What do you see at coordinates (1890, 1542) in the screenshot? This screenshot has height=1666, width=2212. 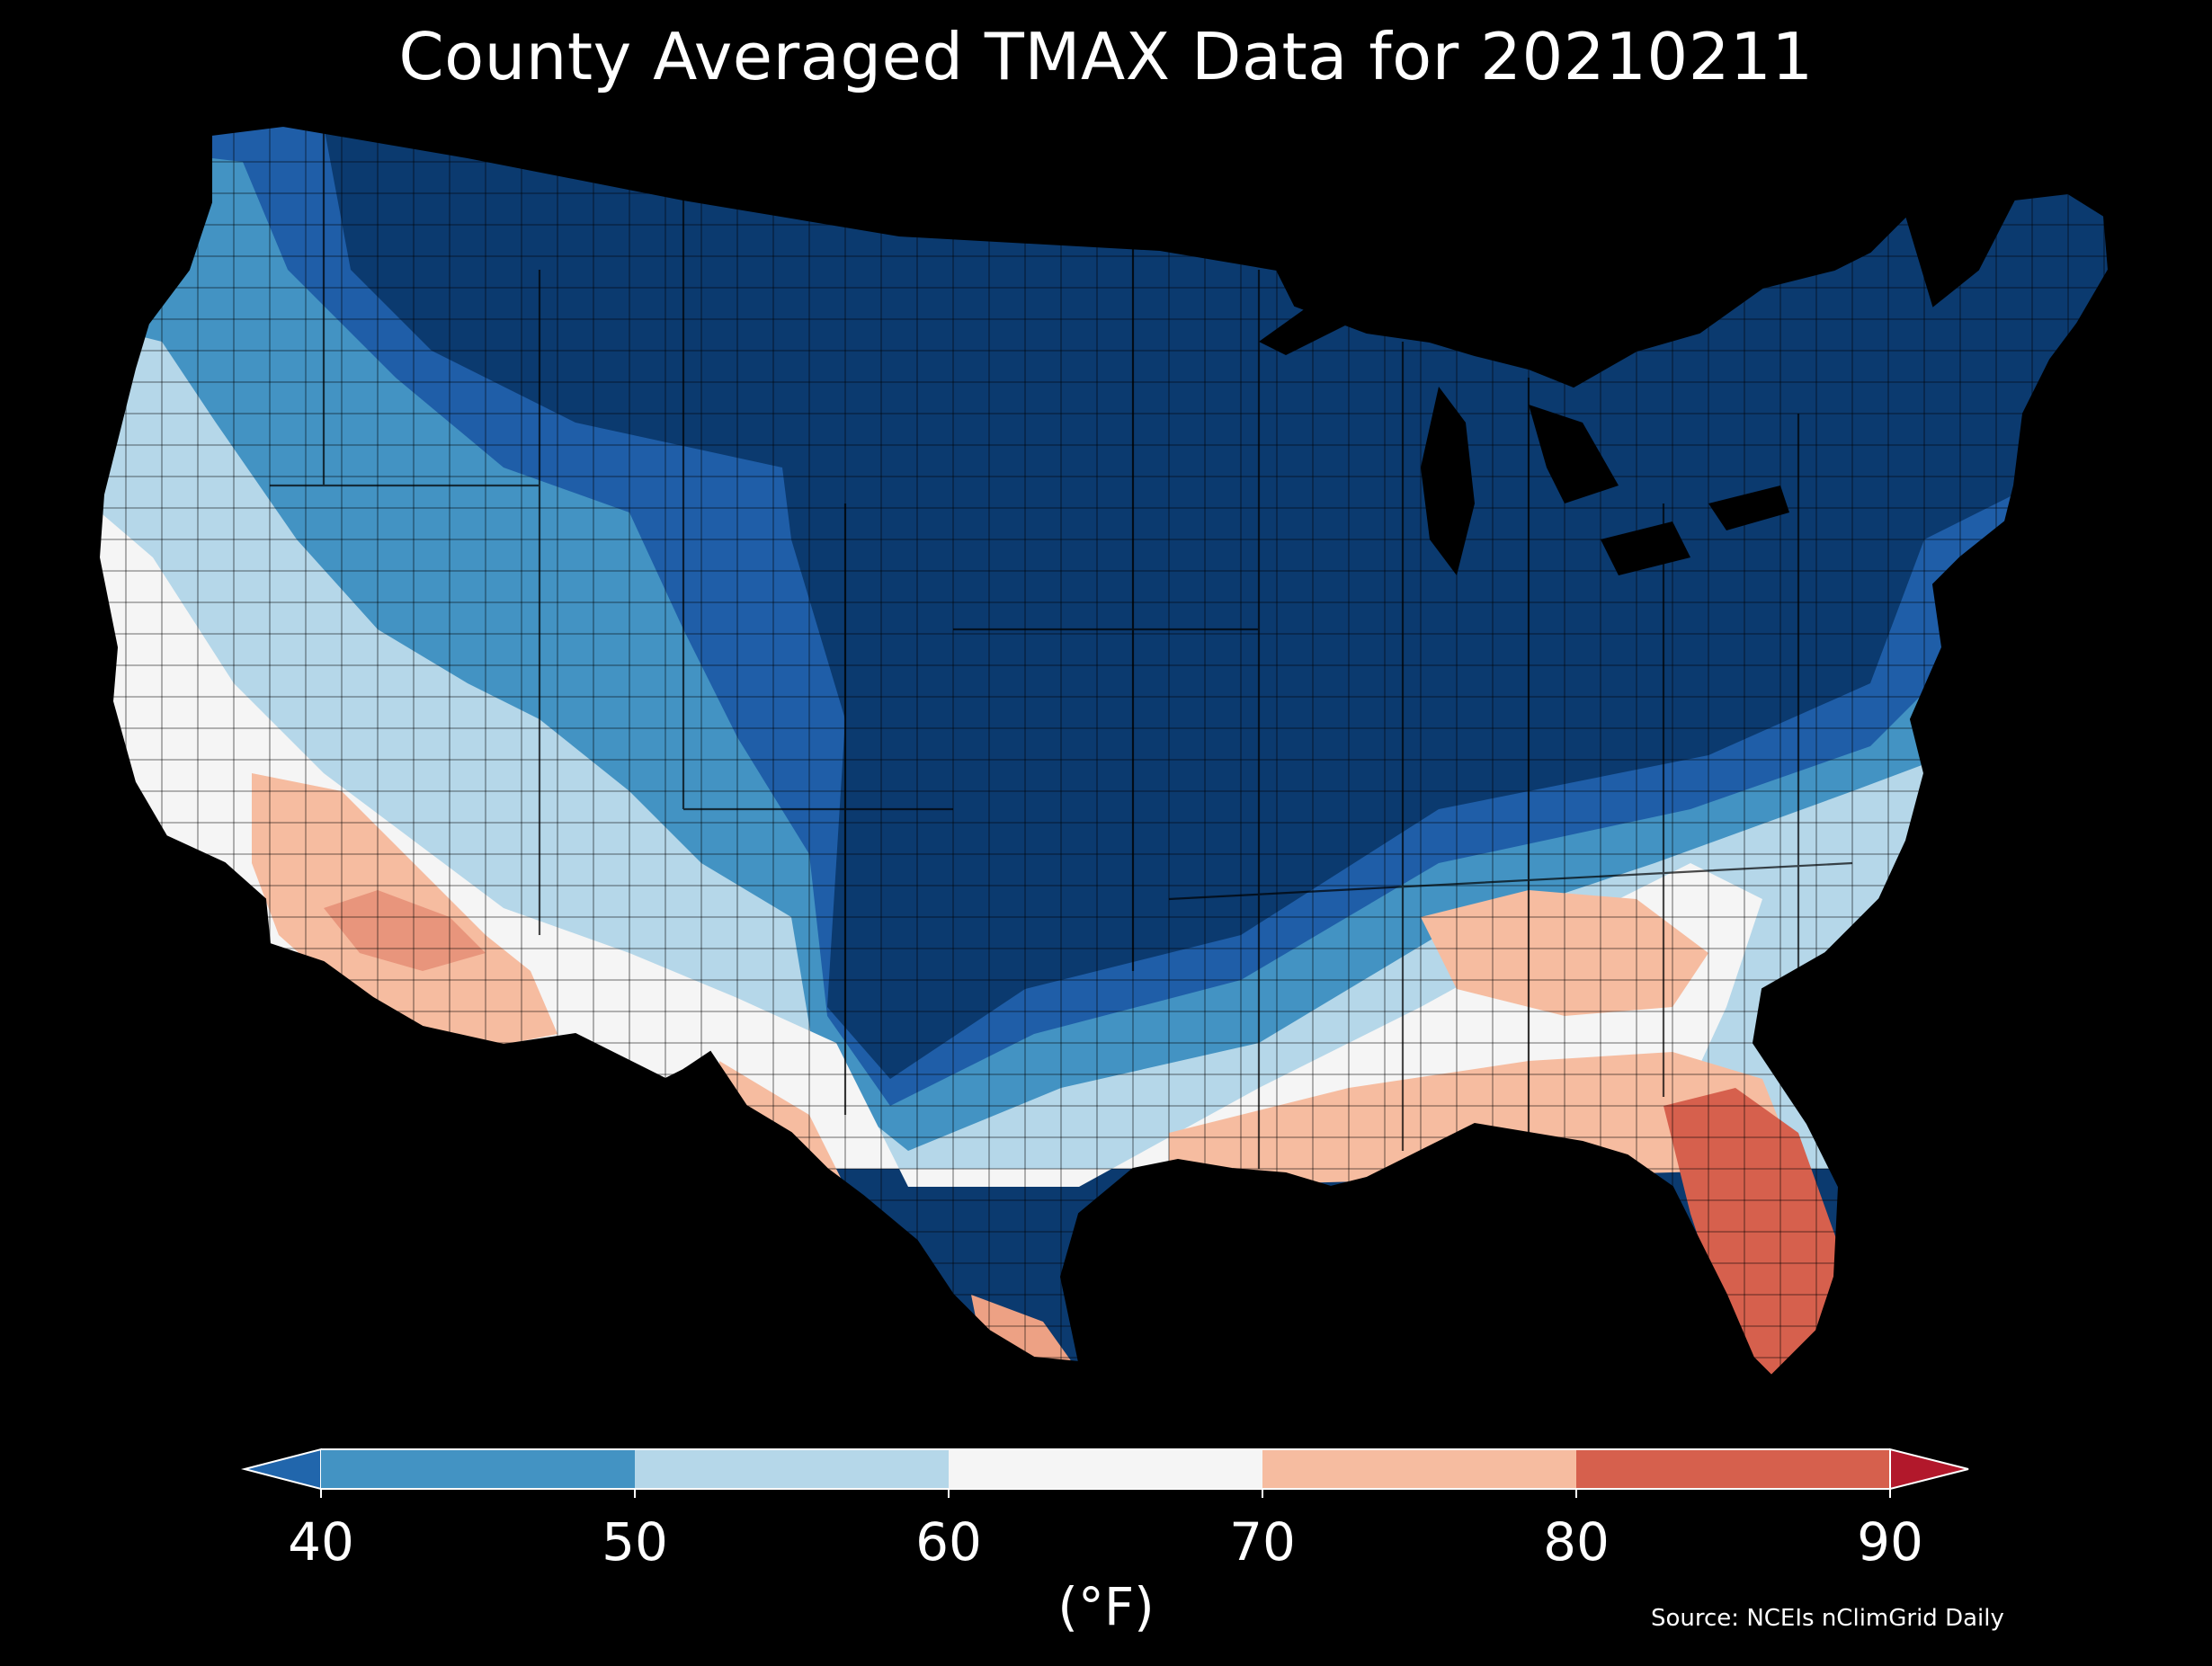 I see `colorbar-tick-90: 90` at bounding box center [1890, 1542].